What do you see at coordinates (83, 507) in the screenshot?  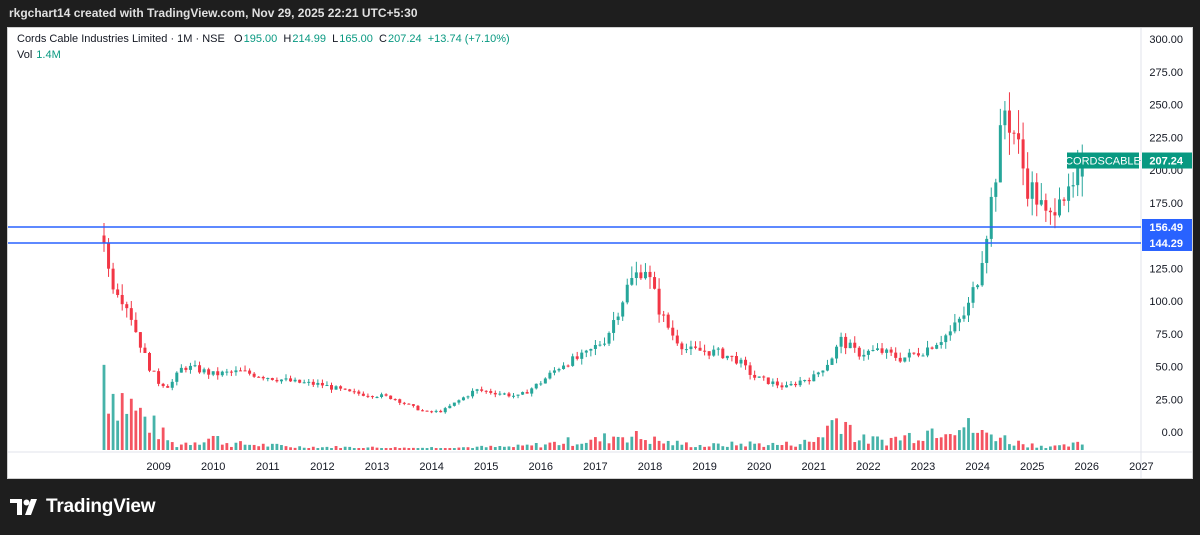 I see `tradingview-brand: TradingView` at bounding box center [83, 507].